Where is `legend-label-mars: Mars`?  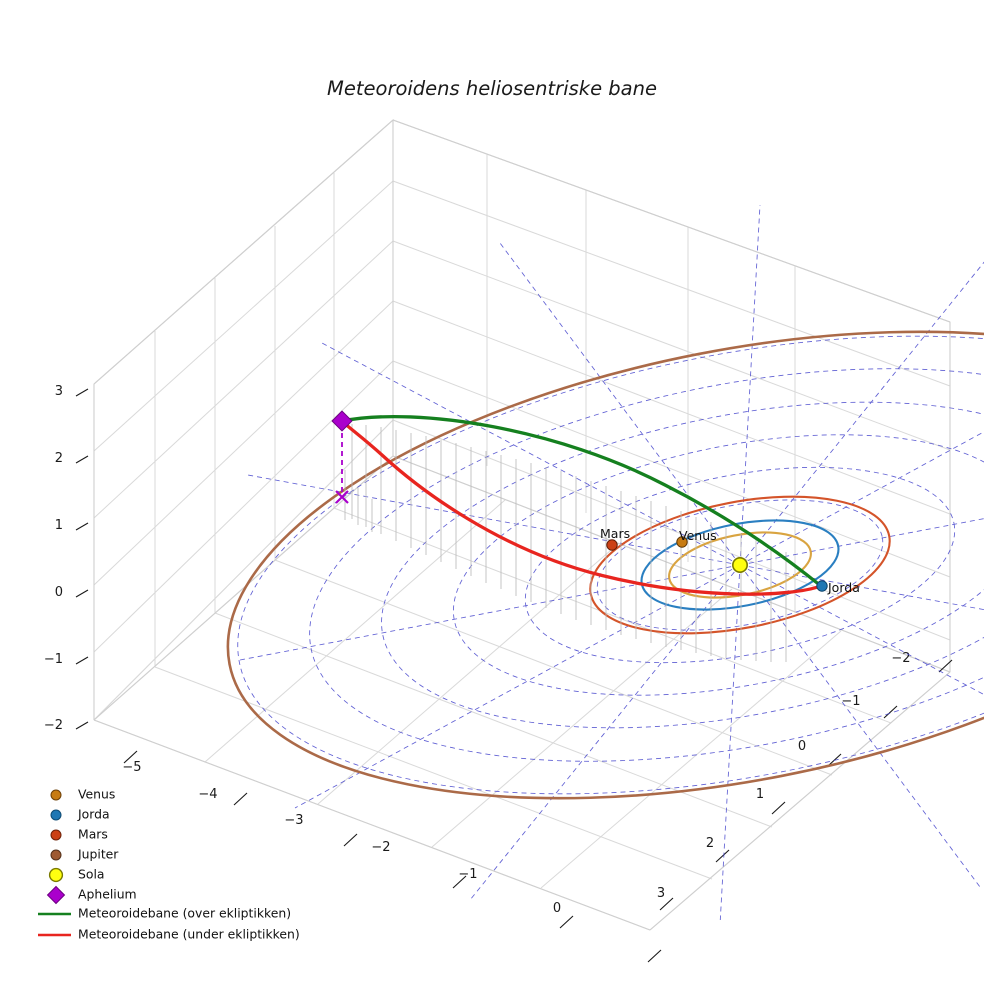
legend-label-mars: Mars is located at coordinates (93, 834).